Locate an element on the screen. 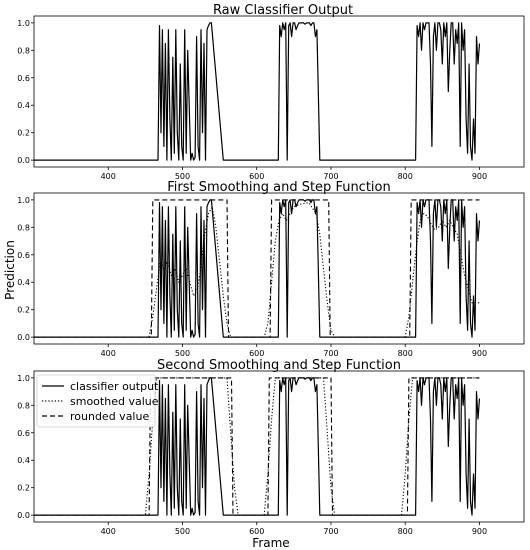 Image resolution: width=530 pixels, height=550 pixels. legend-box is located at coordinates (96, 401).